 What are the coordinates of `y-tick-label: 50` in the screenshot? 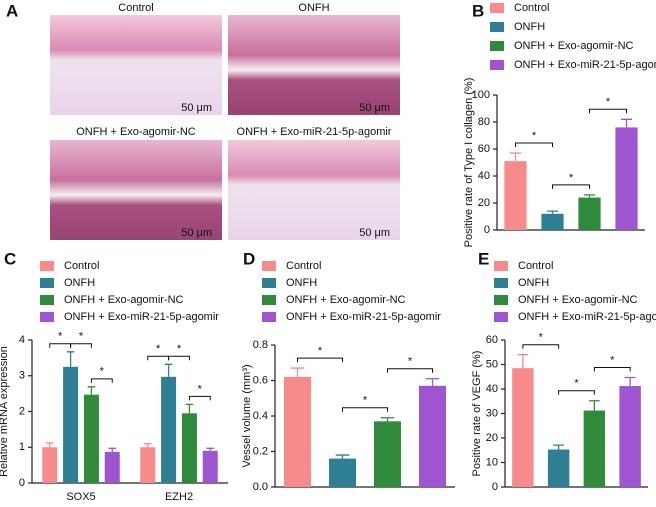 It's located at (492, 364).